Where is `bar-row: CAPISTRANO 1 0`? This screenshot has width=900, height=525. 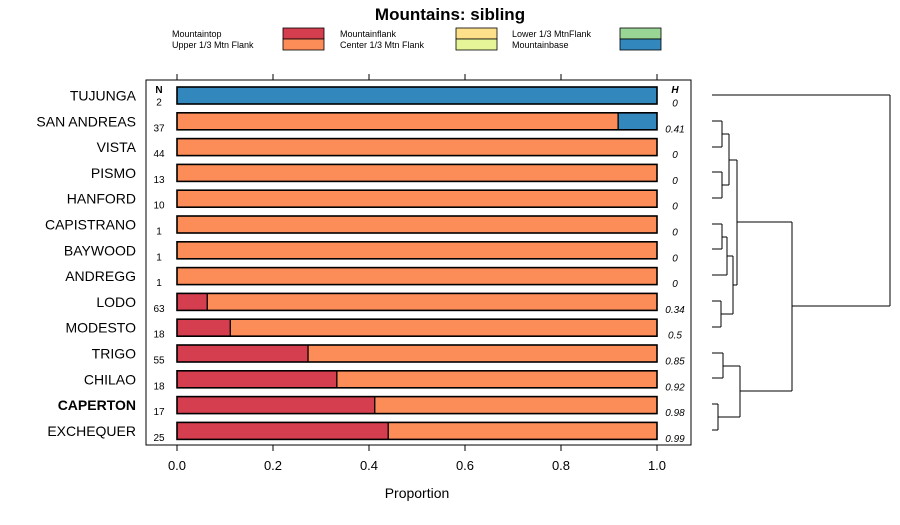 bar-row: CAPISTRANO 1 0 is located at coordinates (361, 227).